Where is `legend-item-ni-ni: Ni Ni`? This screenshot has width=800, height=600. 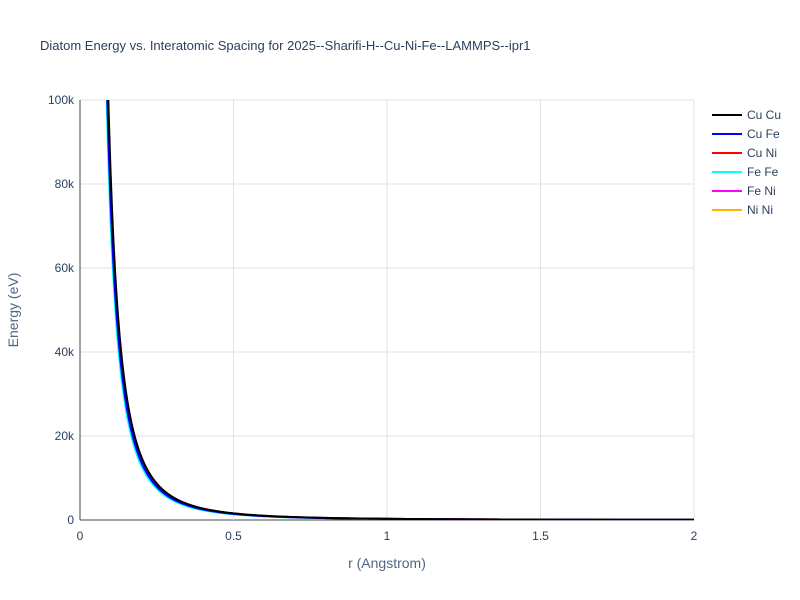 legend-item-ni-ni: Ni Ni is located at coordinates (742, 210).